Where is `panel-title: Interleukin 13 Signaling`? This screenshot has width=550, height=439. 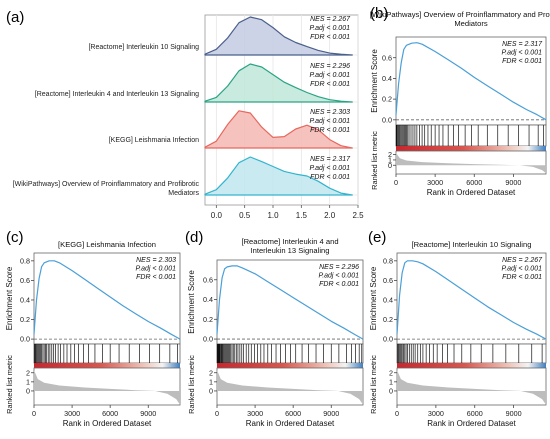
panel-title: Interleukin 13 Signaling is located at coordinates (290, 250).